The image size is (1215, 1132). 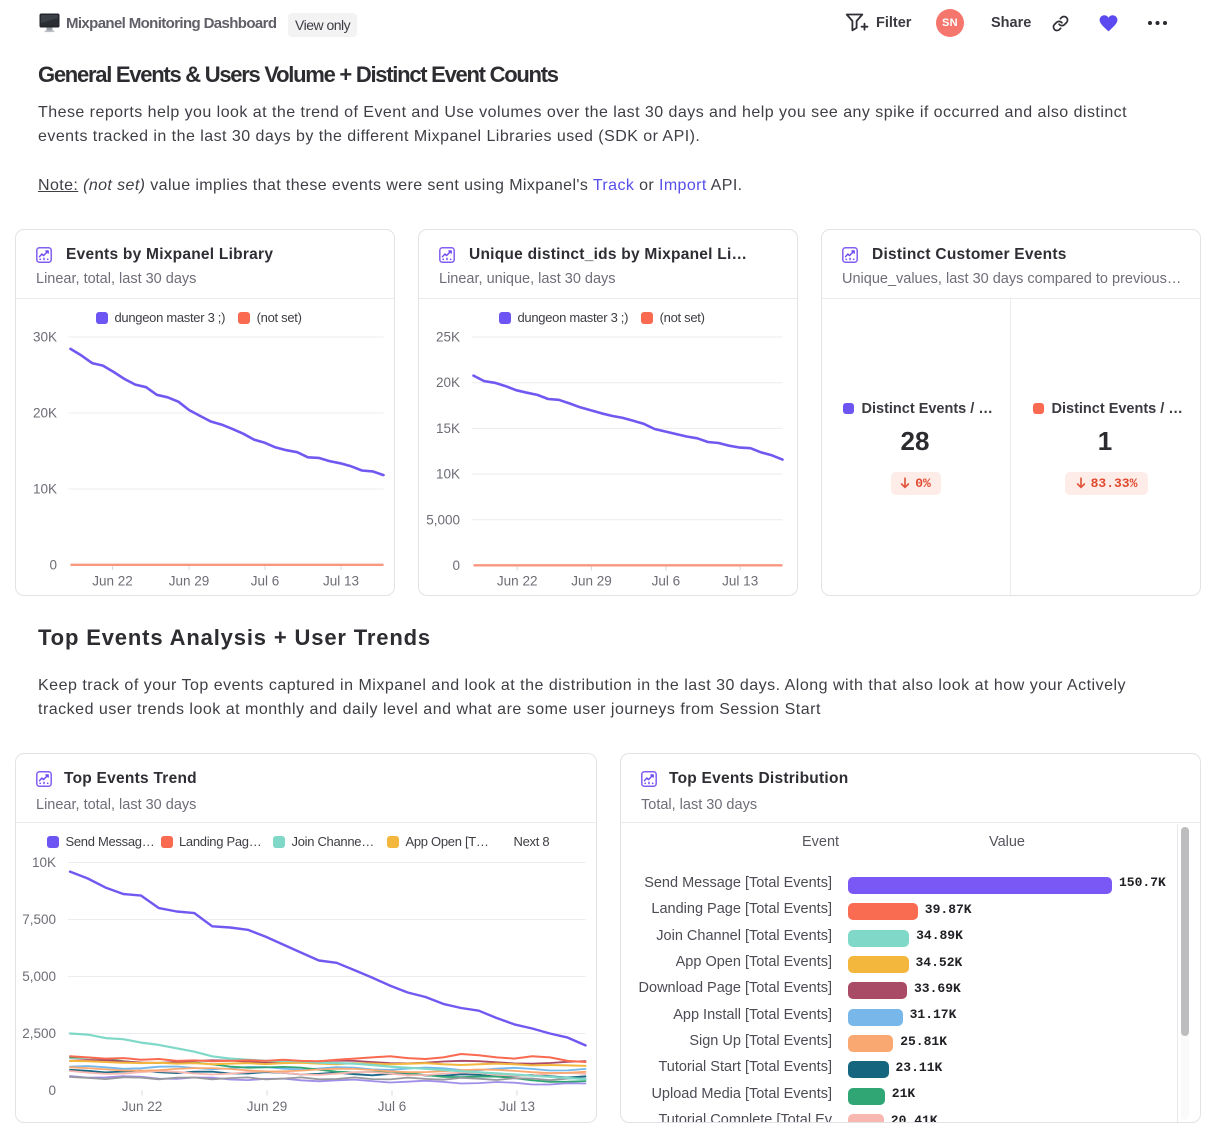 I want to click on svg-text: 15K, so click(x=447, y=428).